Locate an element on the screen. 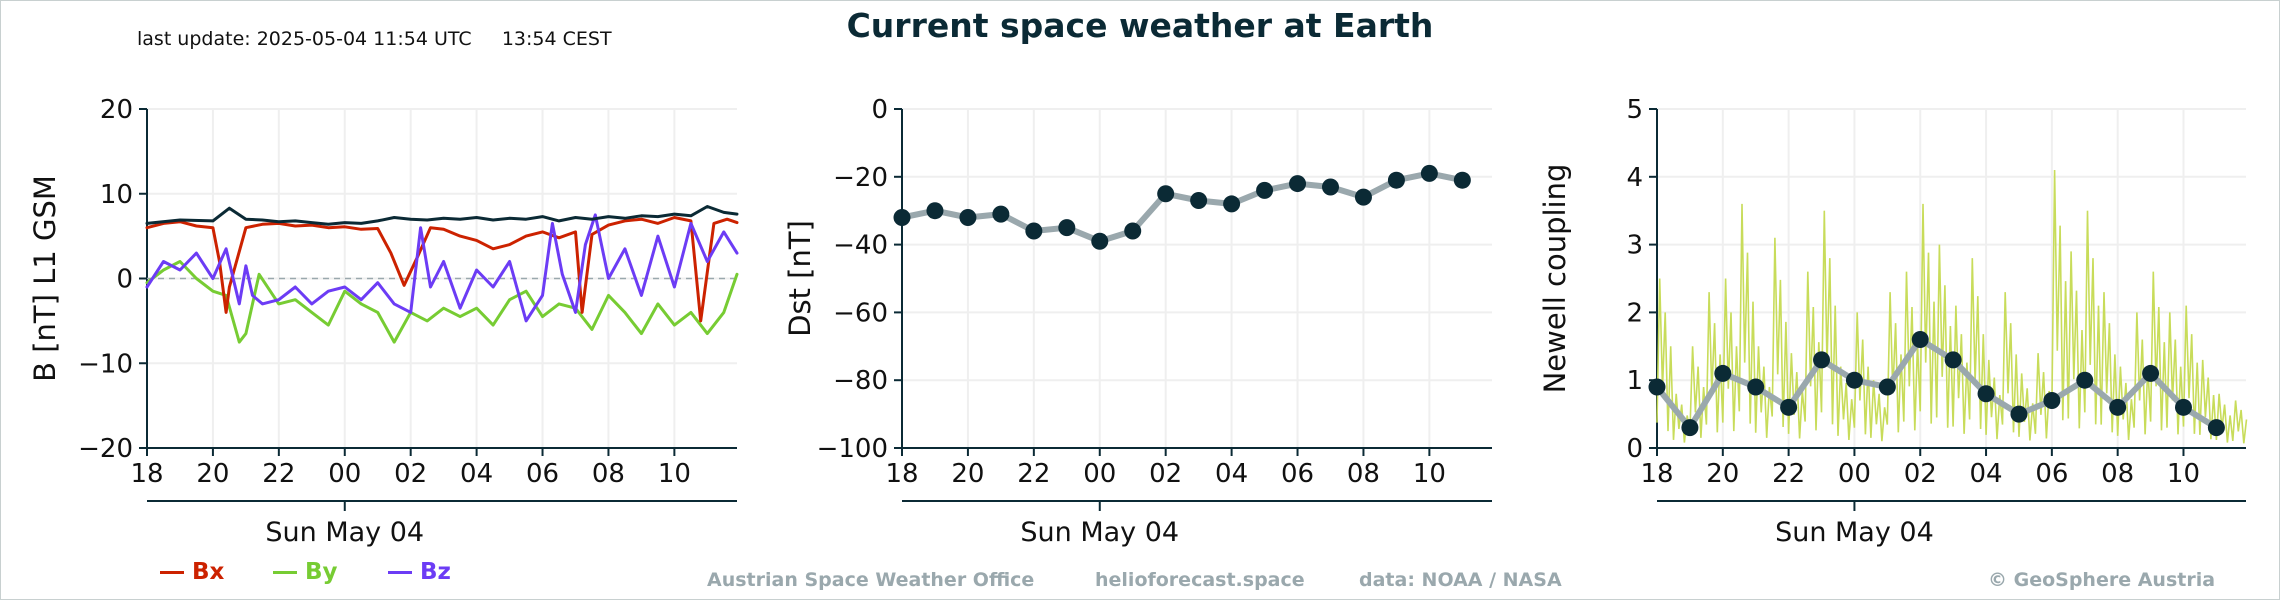 Image resolution: width=2280 pixels, height=600 pixels. legend-item-bz: Bz is located at coordinates (419, 572).